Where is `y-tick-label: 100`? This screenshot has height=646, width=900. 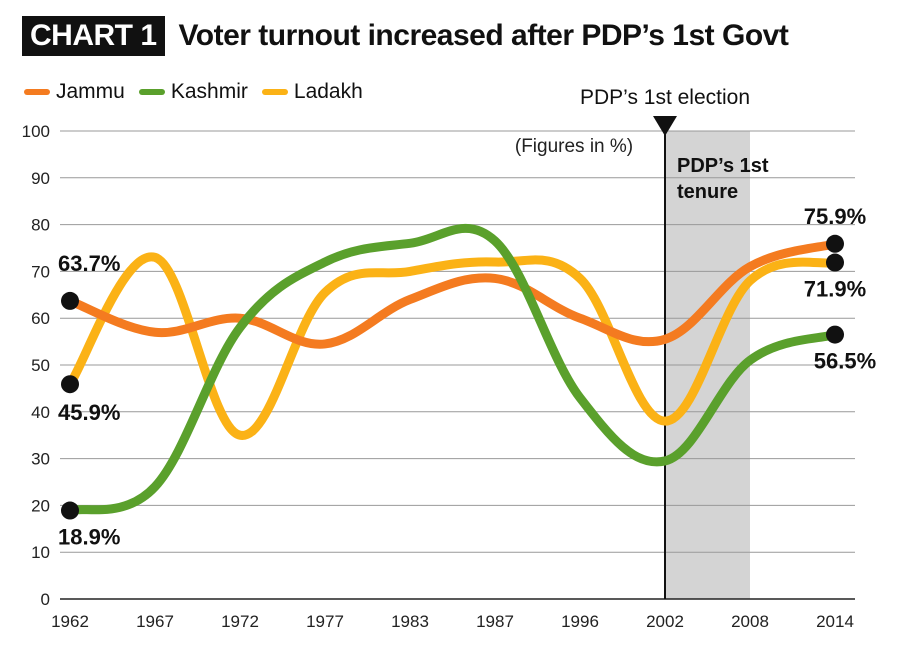 y-tick-label: 100 is located at coordinates (36, 131).